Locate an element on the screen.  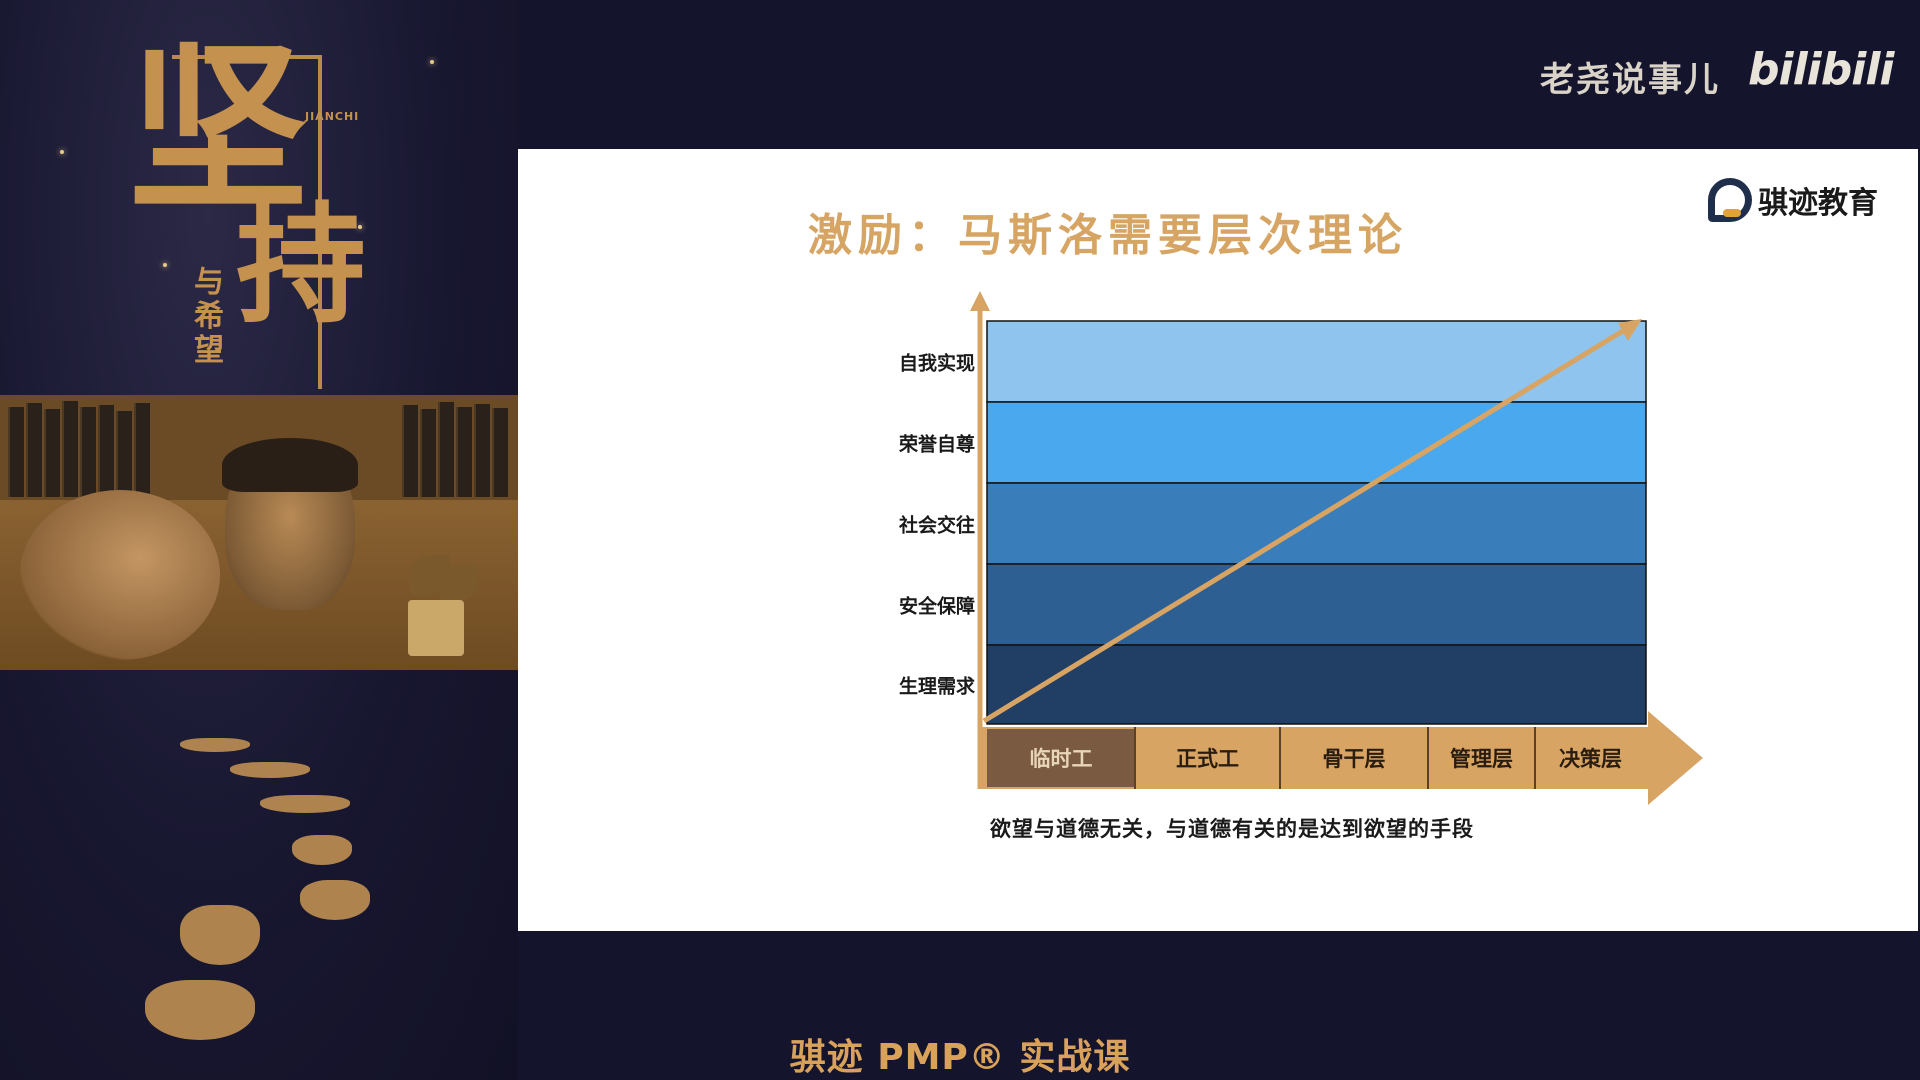
stage-label: 临时工 is located at coordinates (1061, 759).